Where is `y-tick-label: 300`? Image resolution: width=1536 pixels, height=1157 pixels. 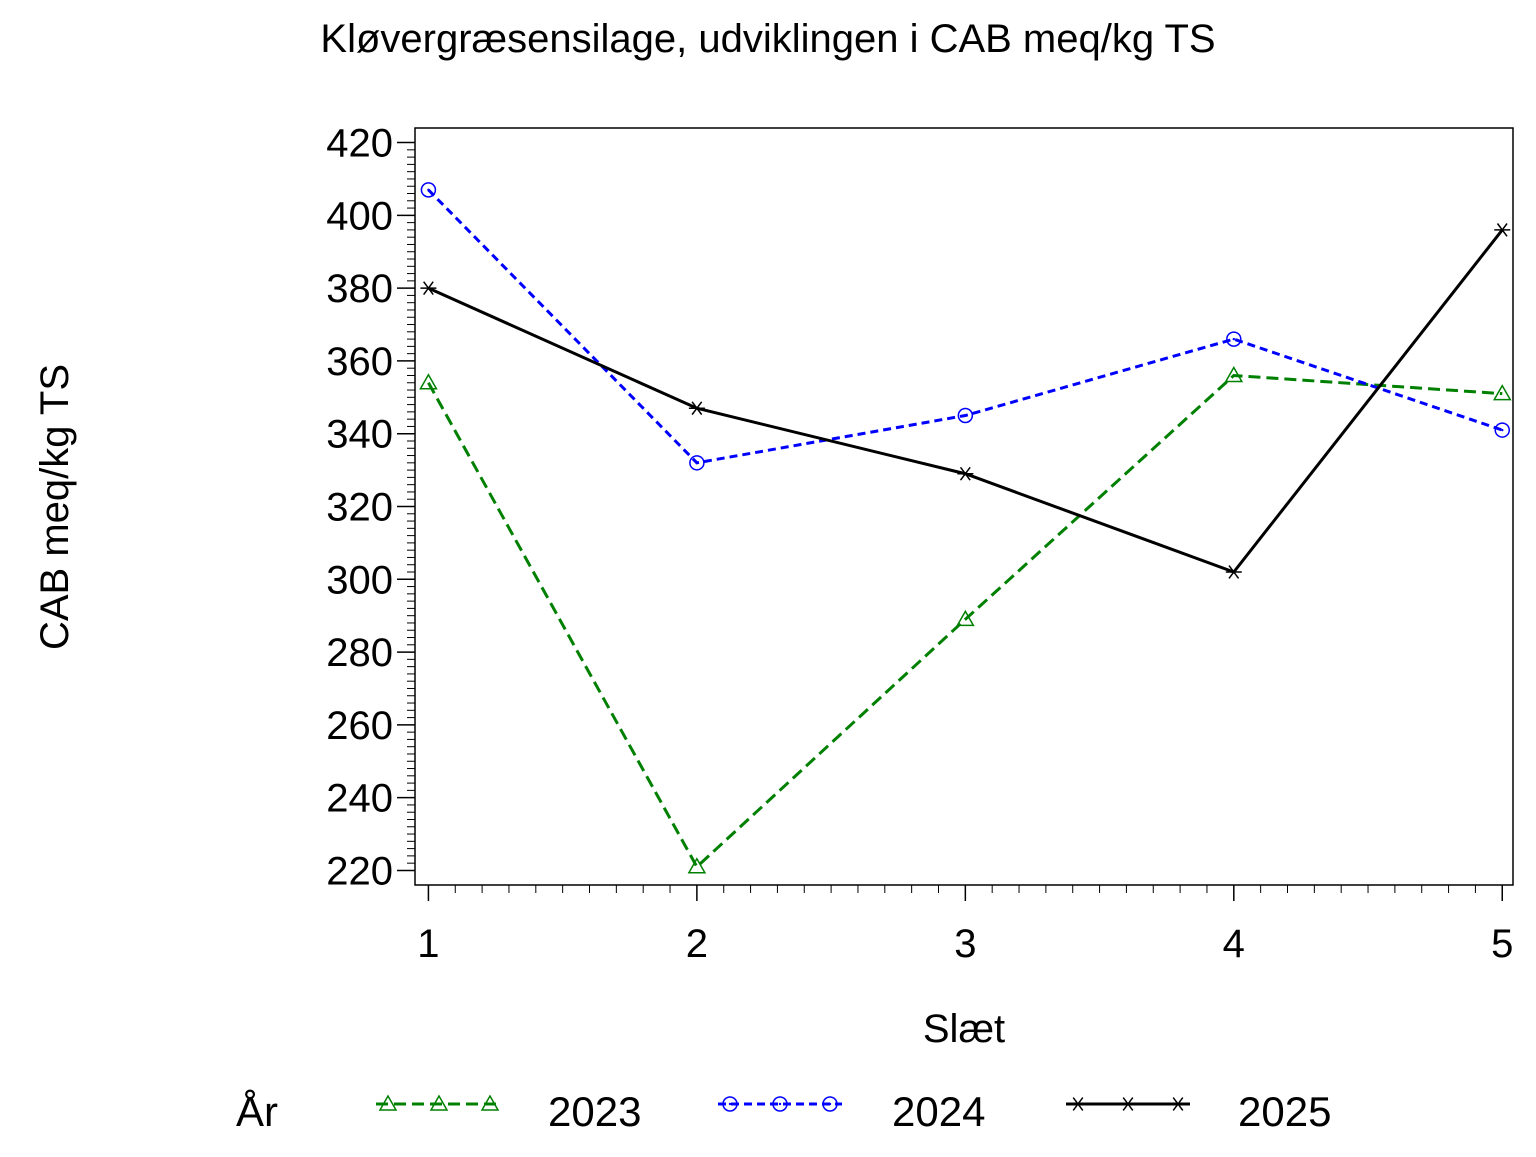
y-tick-label: 300 is located at coordinates (359, 580).